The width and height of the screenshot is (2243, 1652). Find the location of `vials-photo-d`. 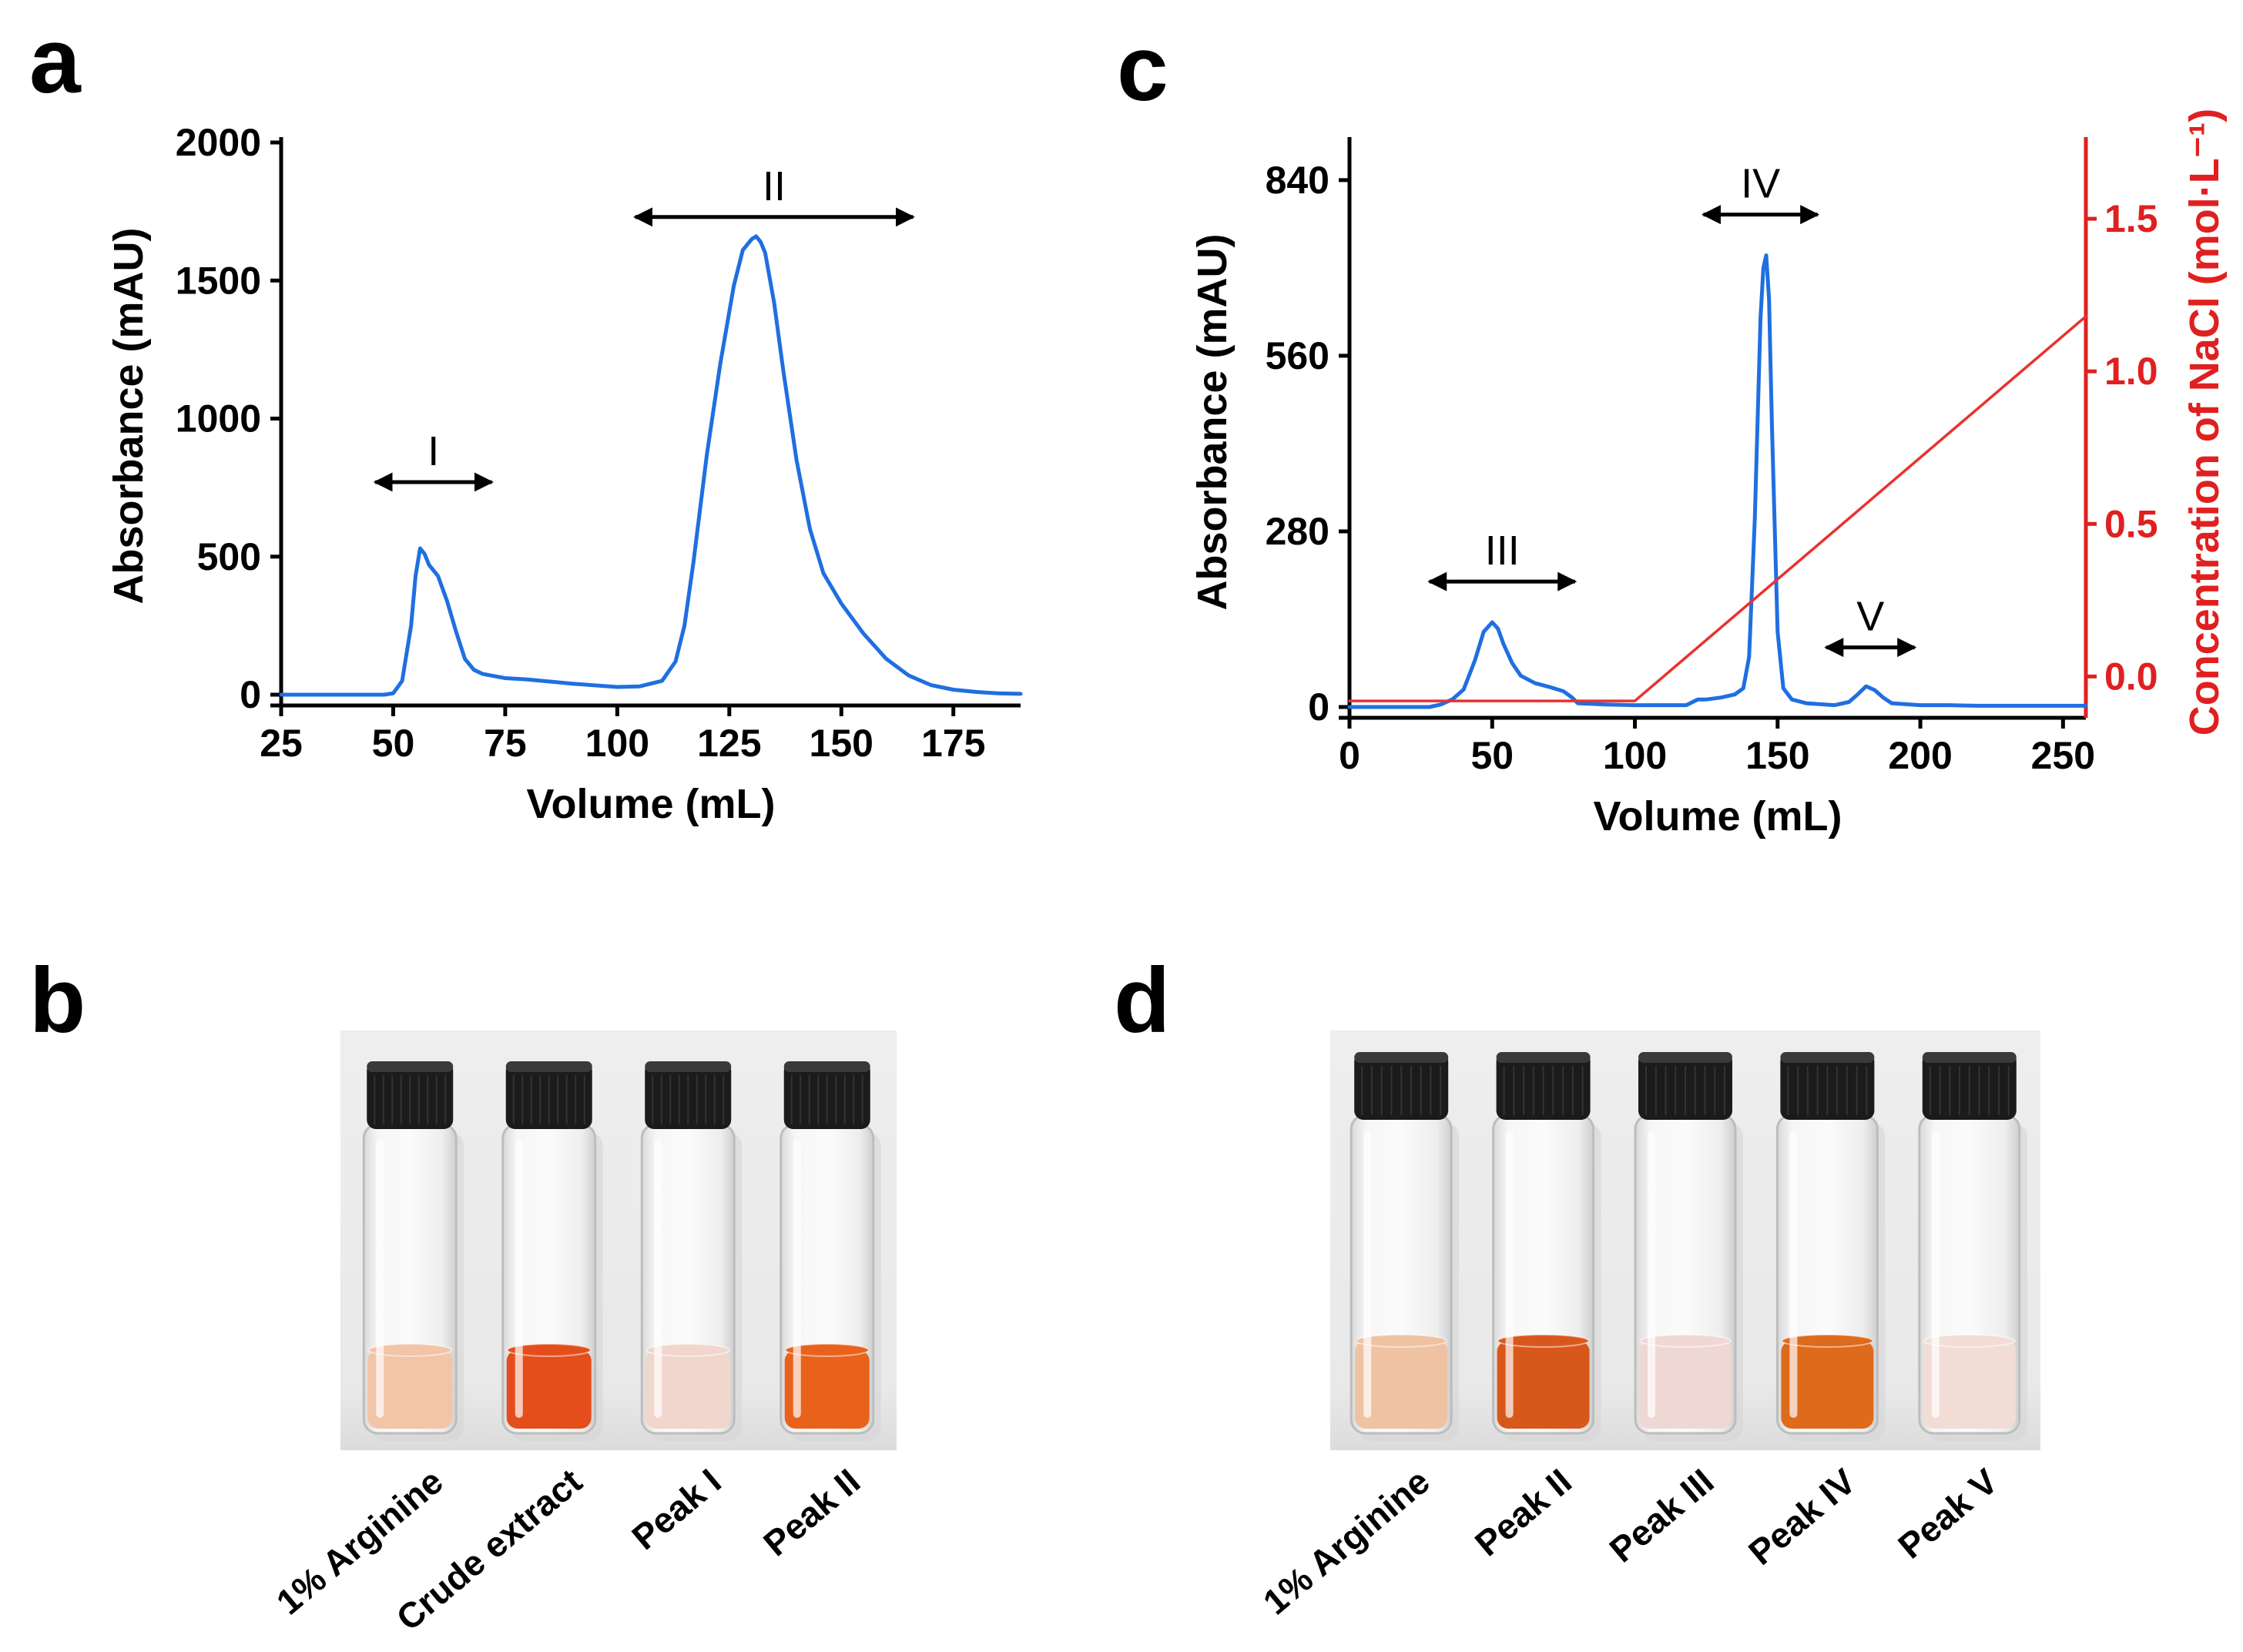

vials-photo-d is located at coordinates (1685, 1240).